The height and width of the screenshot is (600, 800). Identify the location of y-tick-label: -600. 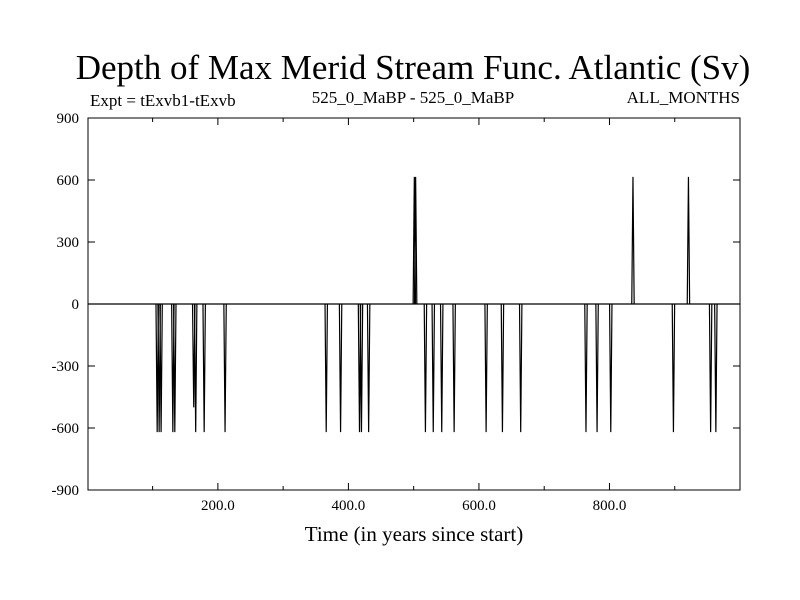
(66, 429).